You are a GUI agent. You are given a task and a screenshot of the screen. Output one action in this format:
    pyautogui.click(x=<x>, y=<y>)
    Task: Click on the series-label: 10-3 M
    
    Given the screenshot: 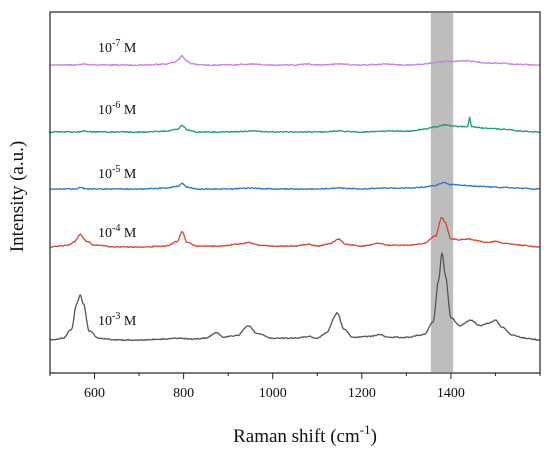 What is the action you would take?
    pyautogui.click(x=117, y=320)
    